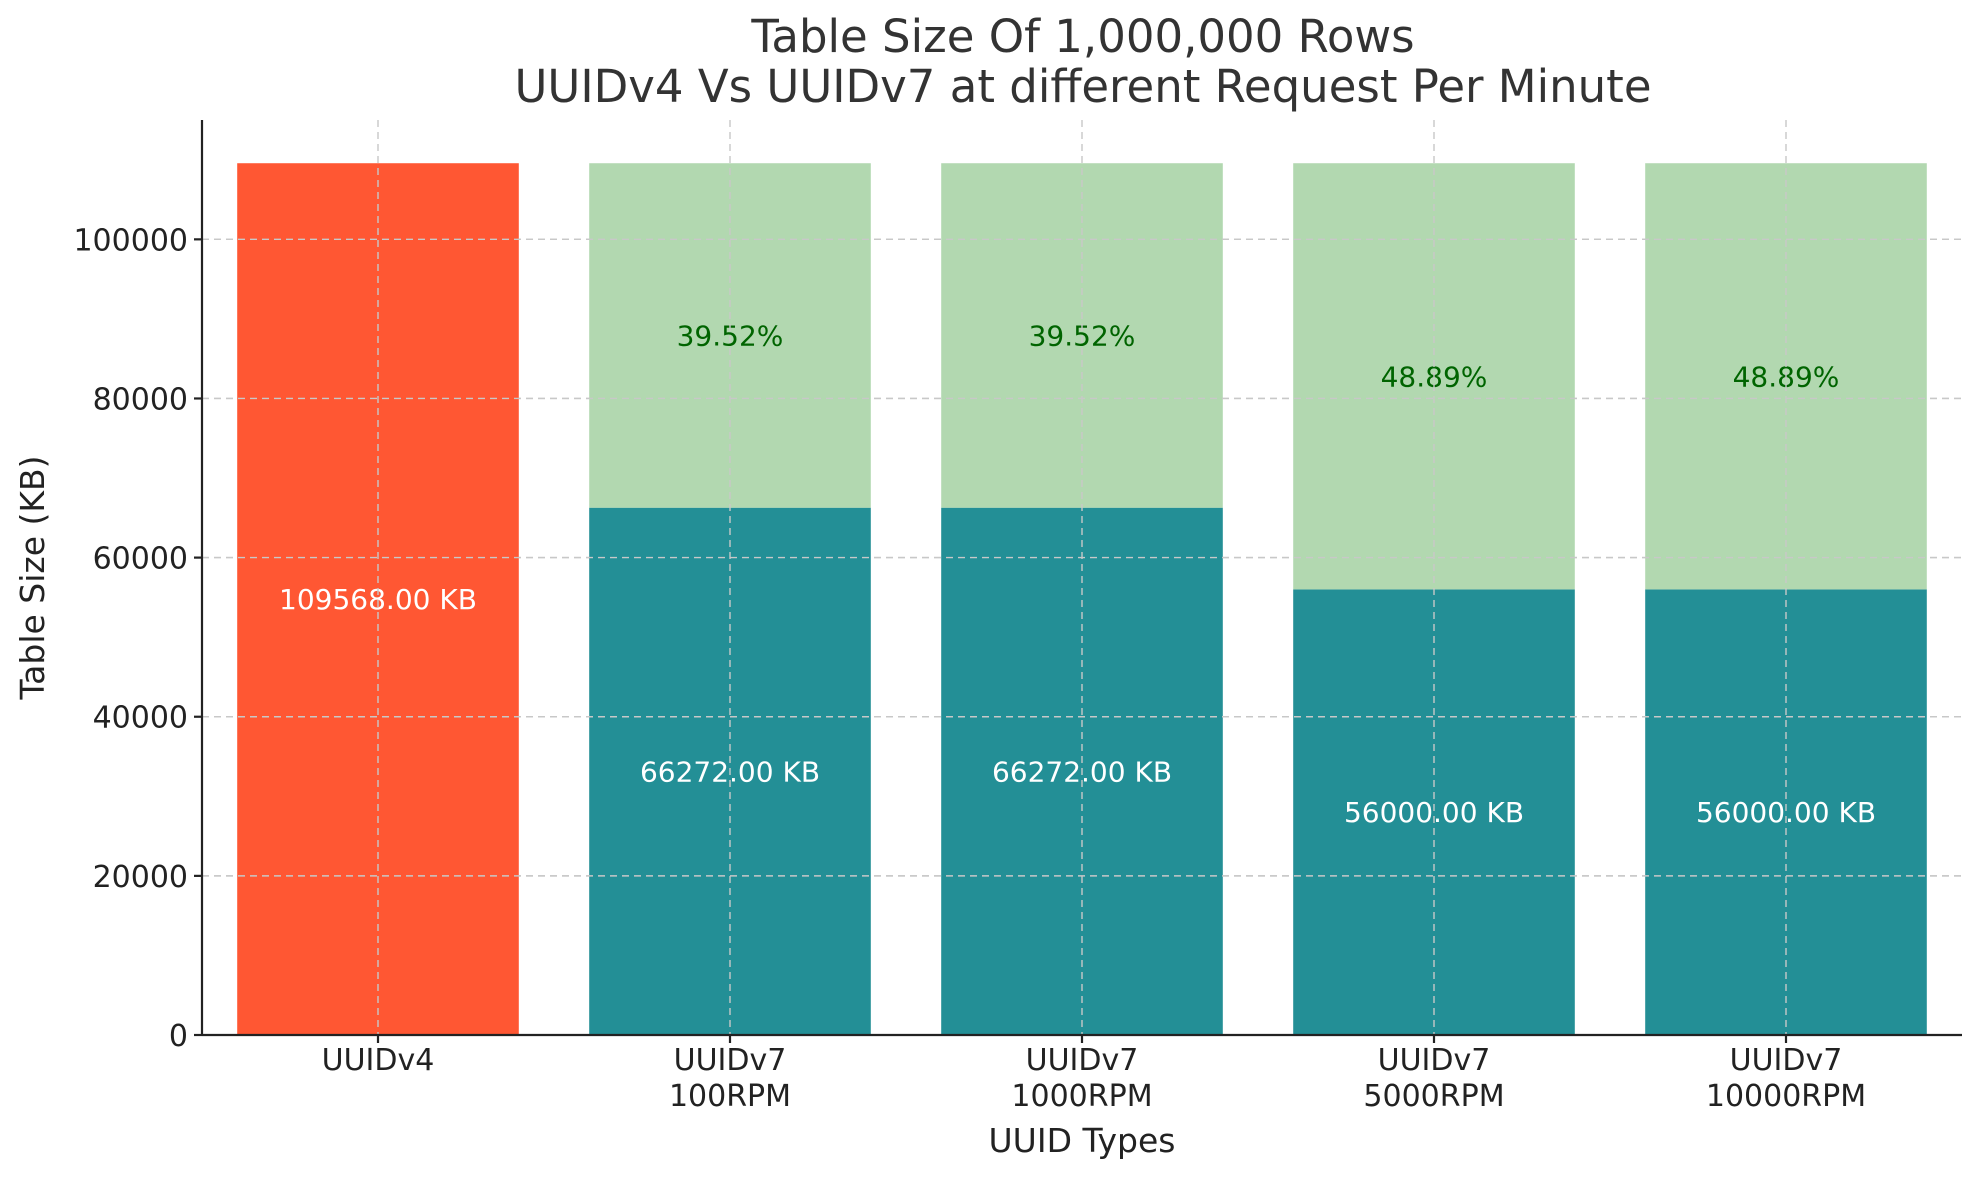 The width and height of the screenshot is (1979, 1179). I want to click on x-axis-label: UUID Types, so click(1082, 1140).